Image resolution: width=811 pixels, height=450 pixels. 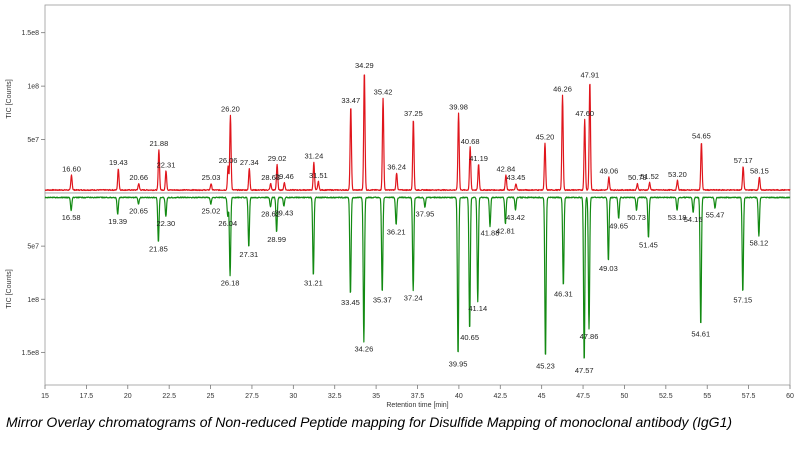 I want to click on peak-label-bottom: 40.65, so click(x=469, y=337).